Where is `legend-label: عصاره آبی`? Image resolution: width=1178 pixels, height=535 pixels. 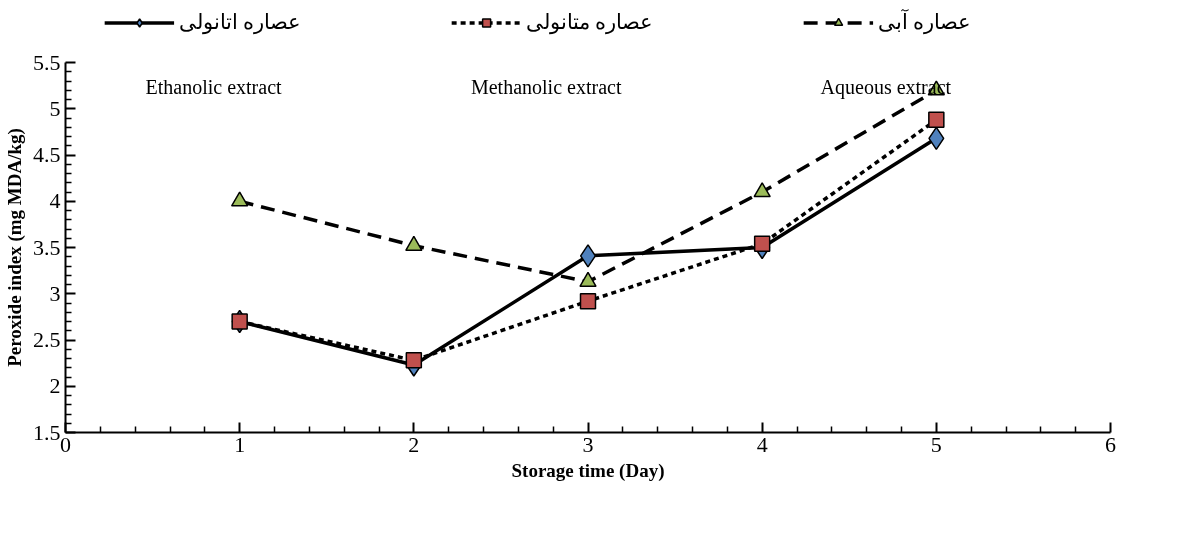
legend-label: عصاره آبی is located at coordinates (925, 22).